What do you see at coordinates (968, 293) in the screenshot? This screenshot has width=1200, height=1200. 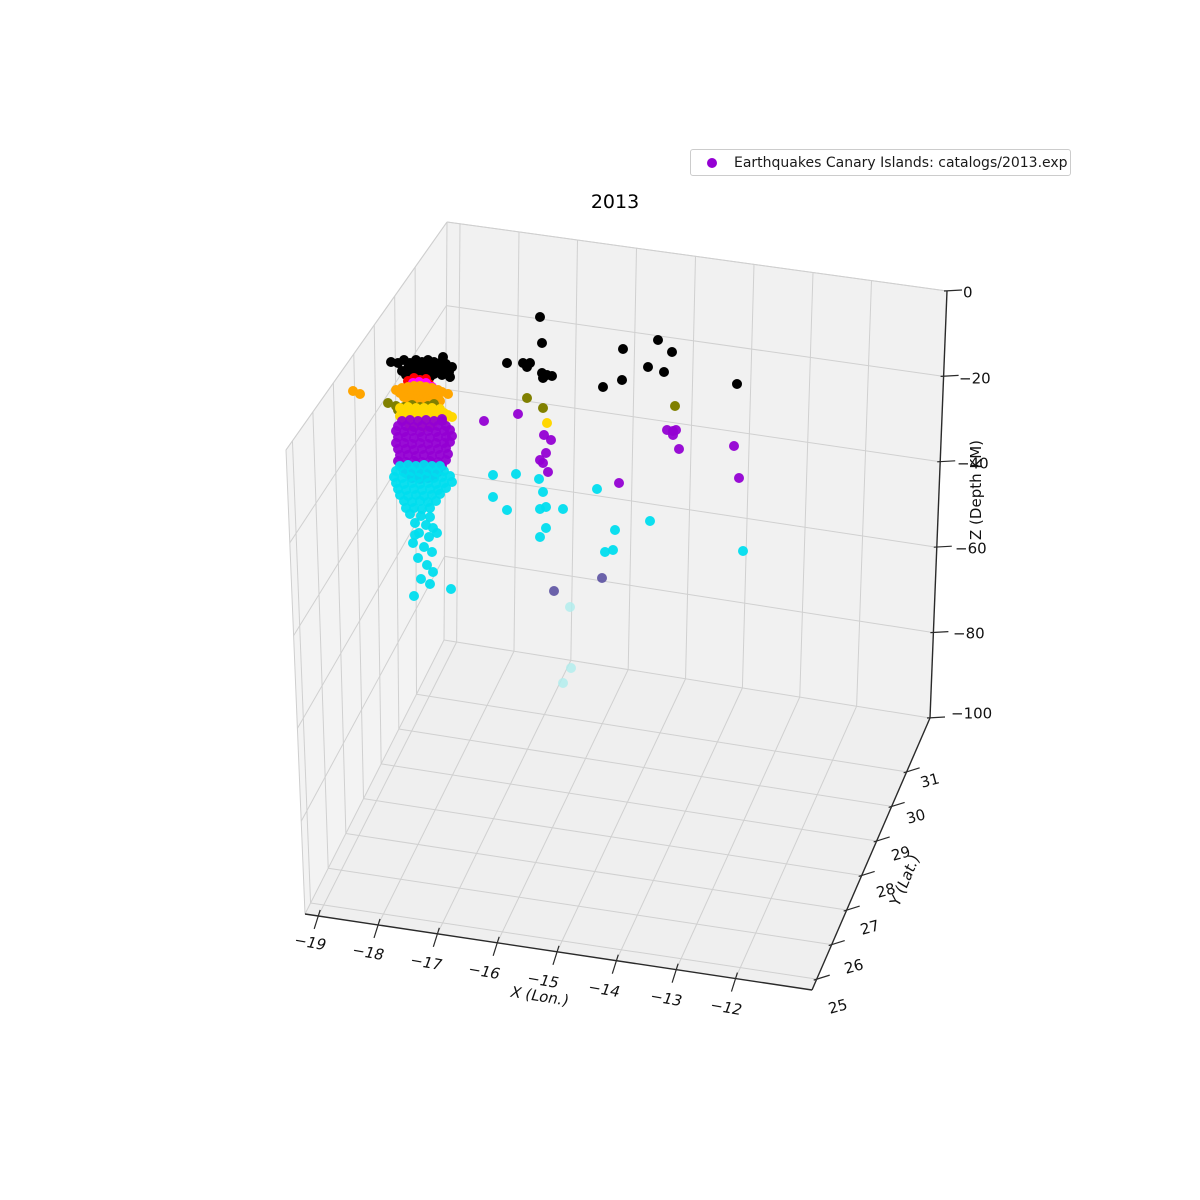 I see `z-tick-label: 0` at bounding box center [968, 293].